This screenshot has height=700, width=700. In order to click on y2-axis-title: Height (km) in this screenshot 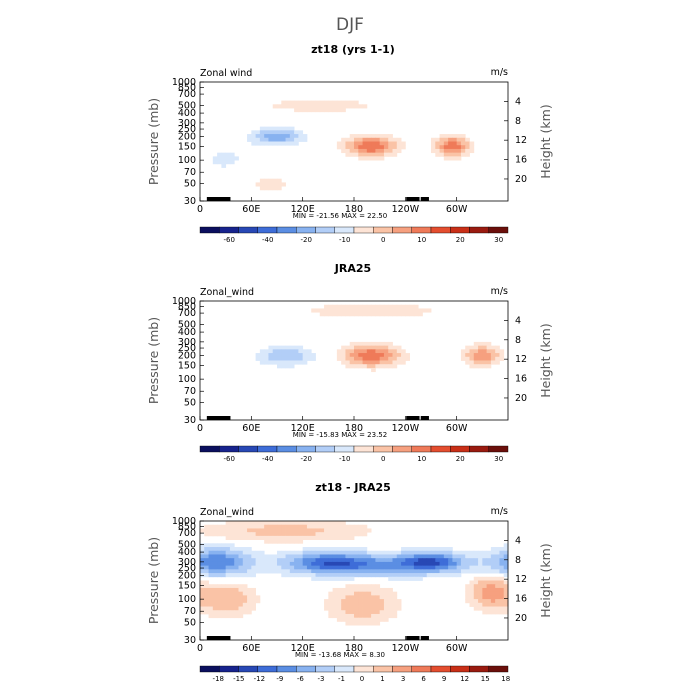, I will do `click(545, 141)`.